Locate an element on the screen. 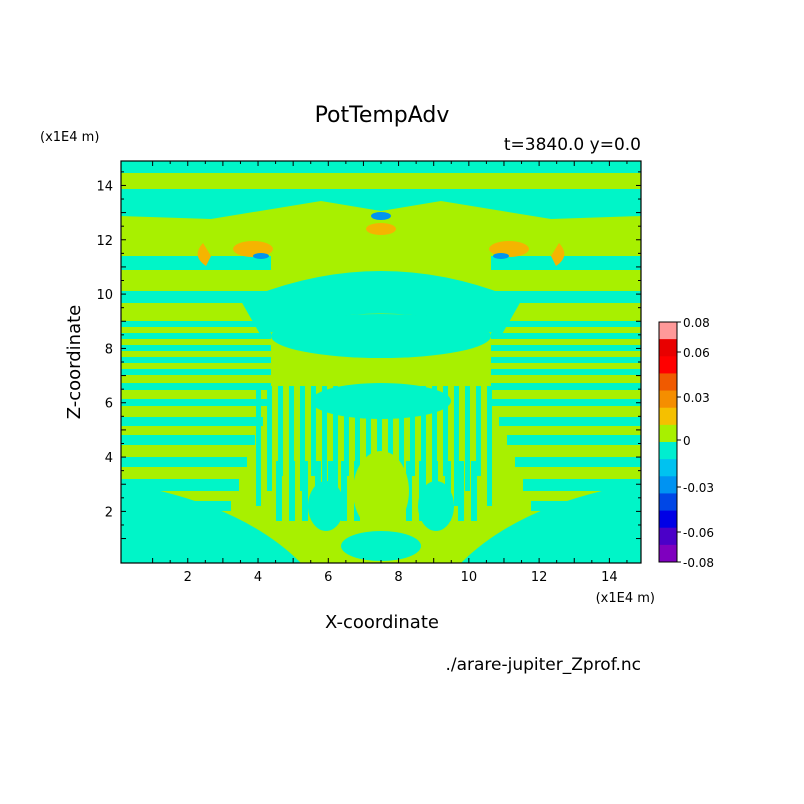 Image resolution: width=804 pixels, height=804 pixels. x-tick-label: 2 is located at coordinates (188, 577).